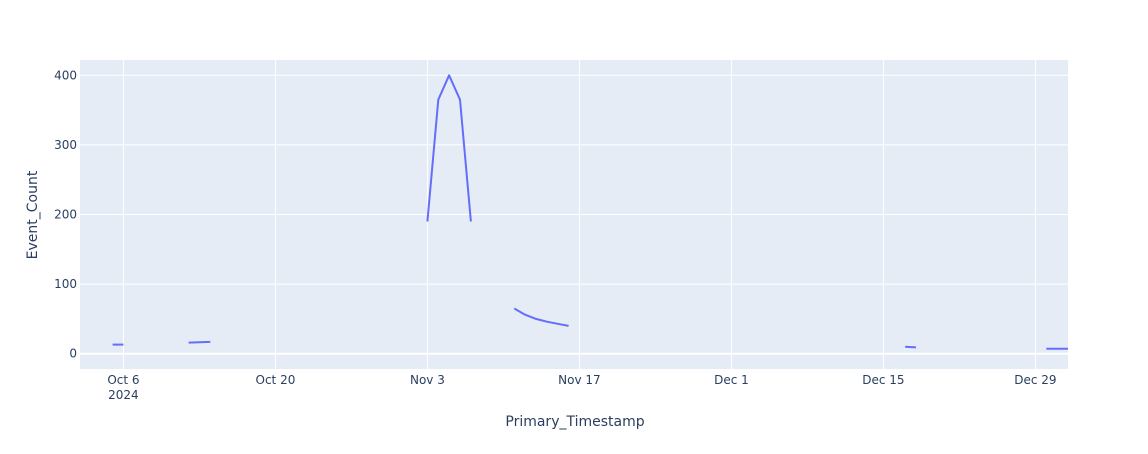 The width and height of the screenshot is (1148, 454). Describe the element at coordinates (65, 284) in the screenshot. I see `y-tick-label: 100` at that location.